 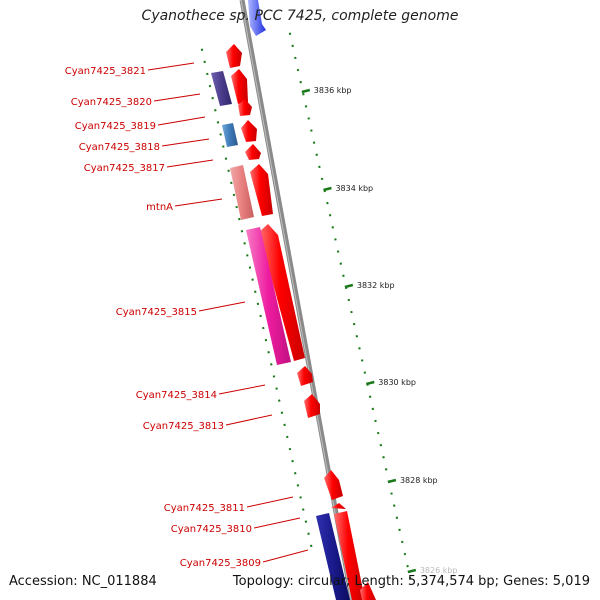 What do you see at coordinates (183, 426) in the screenshot?
I see `gene-label-3813: Cyan7425_3813` at bounding box center [183, 426].